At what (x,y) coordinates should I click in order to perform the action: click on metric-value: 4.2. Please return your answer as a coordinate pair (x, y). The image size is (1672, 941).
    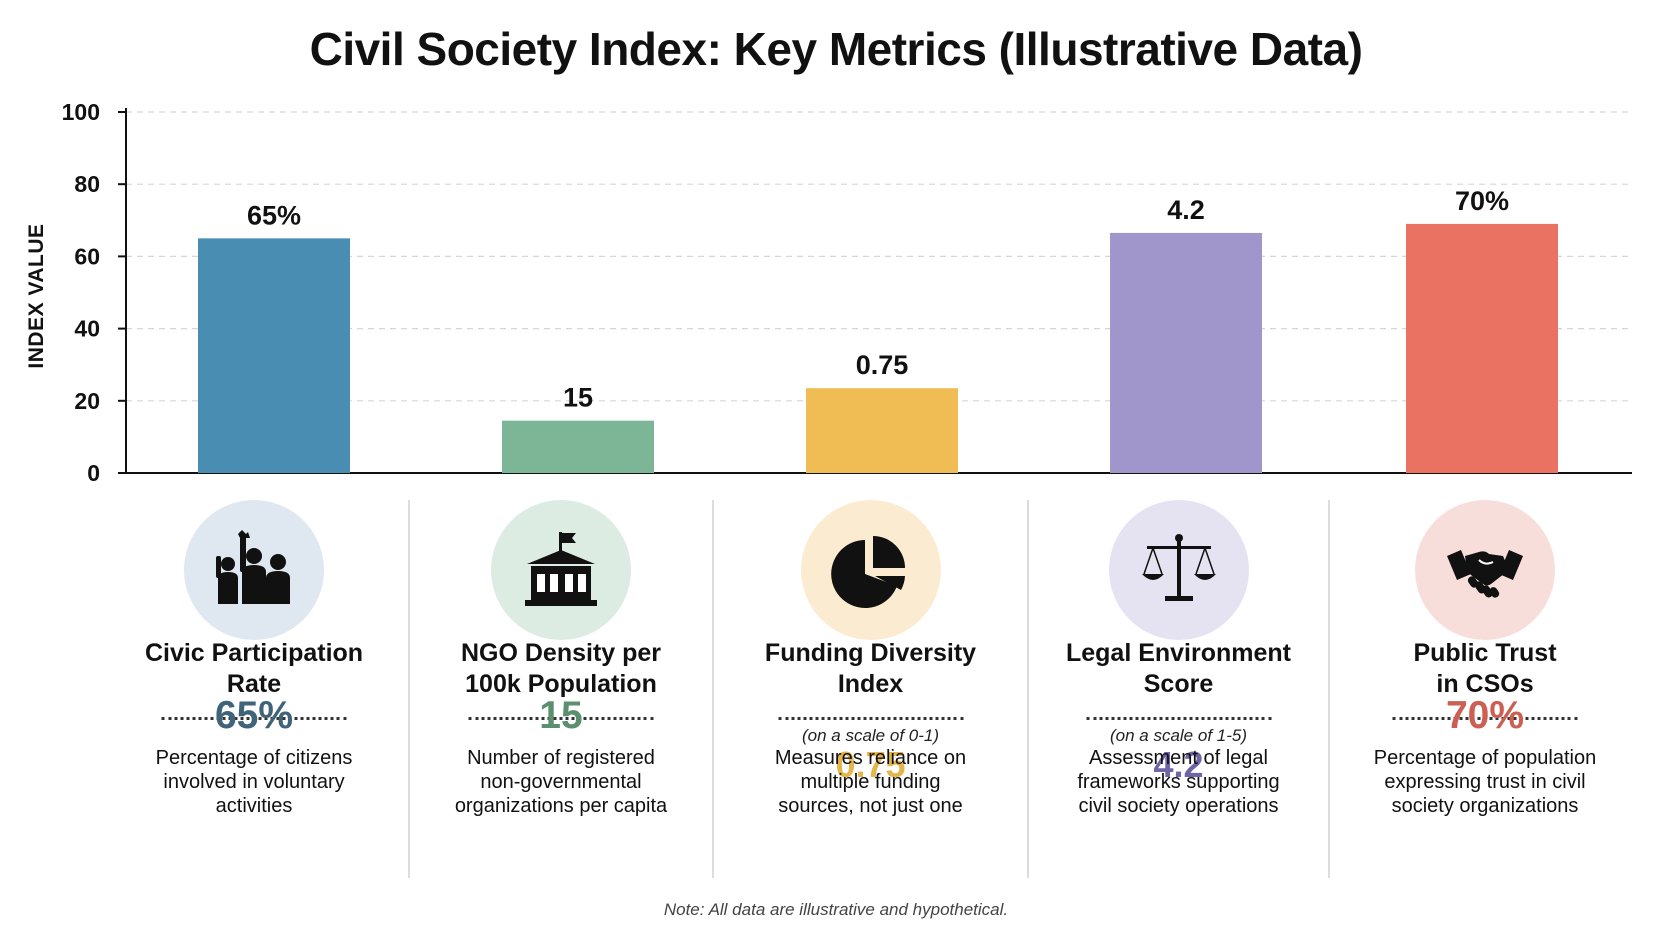
    Looking at the image, I should click on (1178, 764).